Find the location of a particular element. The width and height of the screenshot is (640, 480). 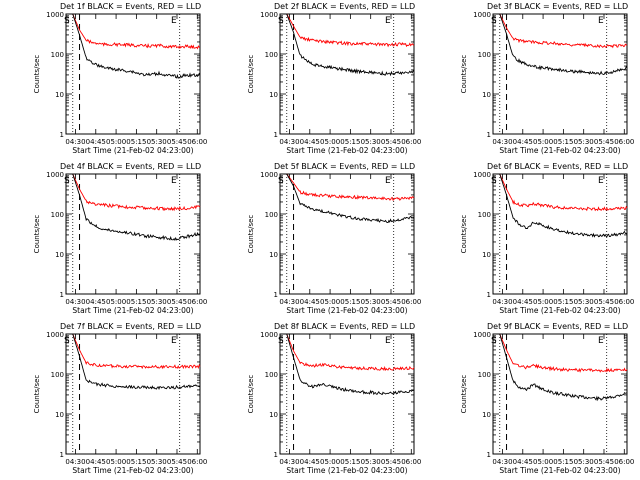

panel-title: Det 8f BLACK = Events, RED = LLD is located at coordinates (344, 326).